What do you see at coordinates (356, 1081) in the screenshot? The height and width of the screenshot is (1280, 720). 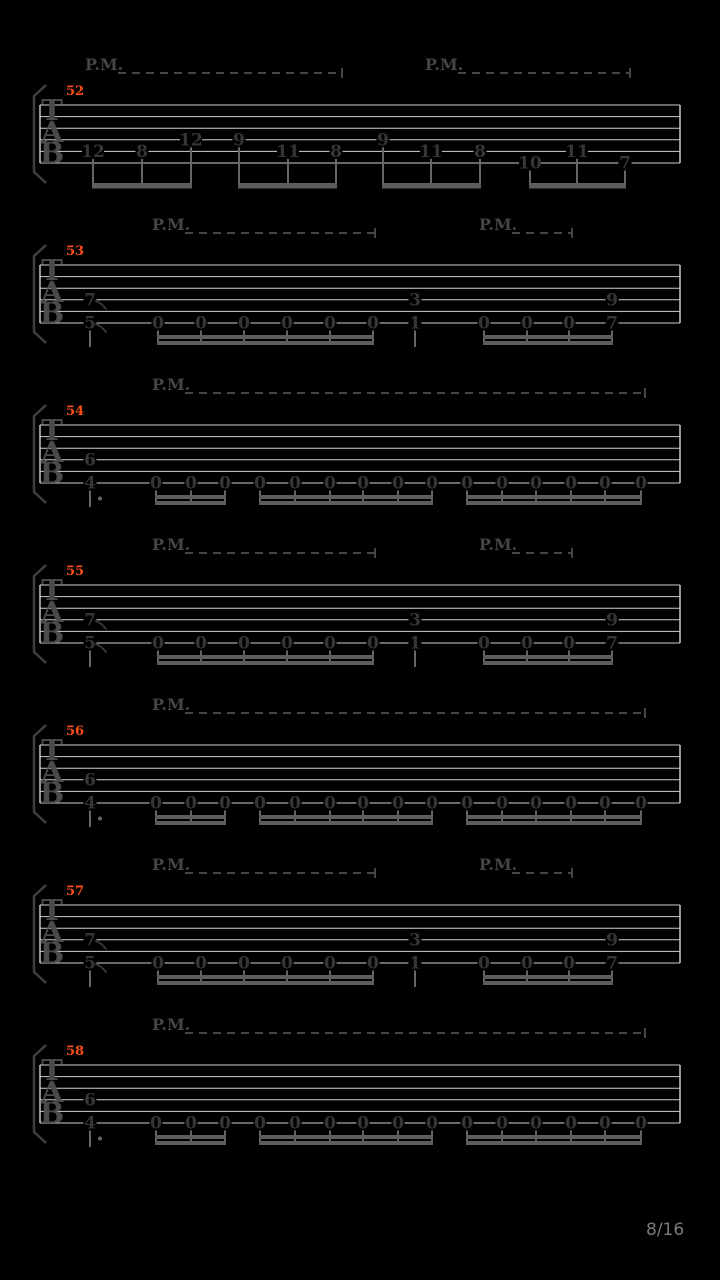 I see `tab-system-58: TAB 58 P.M. 6 4 0 0 0 0 0 0 0 0 0 0 0 0 0 0 0` at bounding box center [356, 1081].